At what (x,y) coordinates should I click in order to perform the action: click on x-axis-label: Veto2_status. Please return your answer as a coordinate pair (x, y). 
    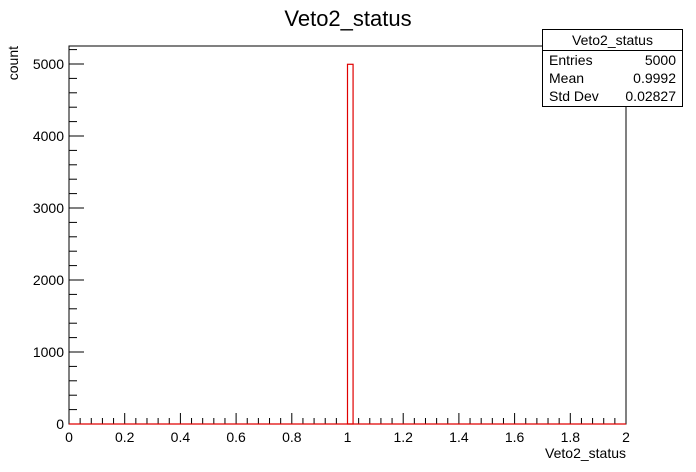
    Looking at the image, I should click on (585, 453).